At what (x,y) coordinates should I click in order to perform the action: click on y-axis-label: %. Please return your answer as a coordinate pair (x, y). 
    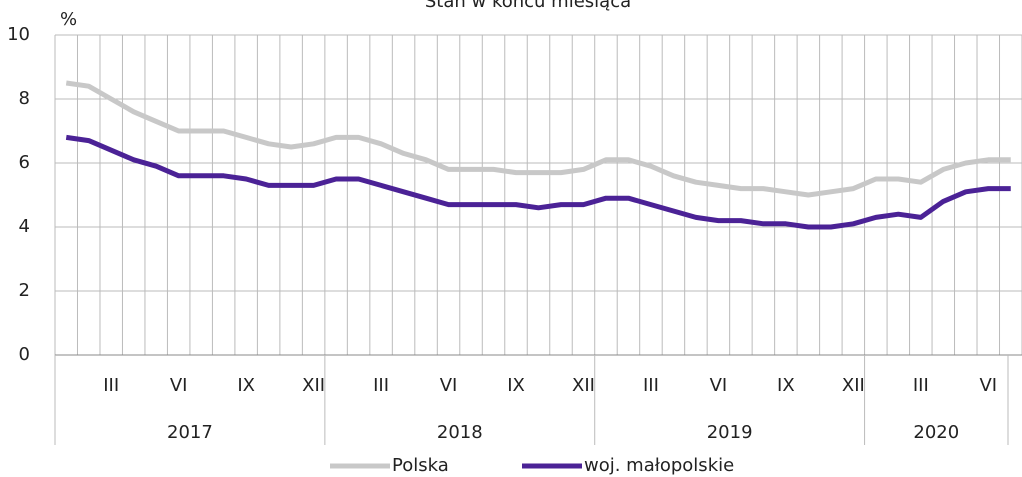
    Looking at the image, I should click on (68, 19).